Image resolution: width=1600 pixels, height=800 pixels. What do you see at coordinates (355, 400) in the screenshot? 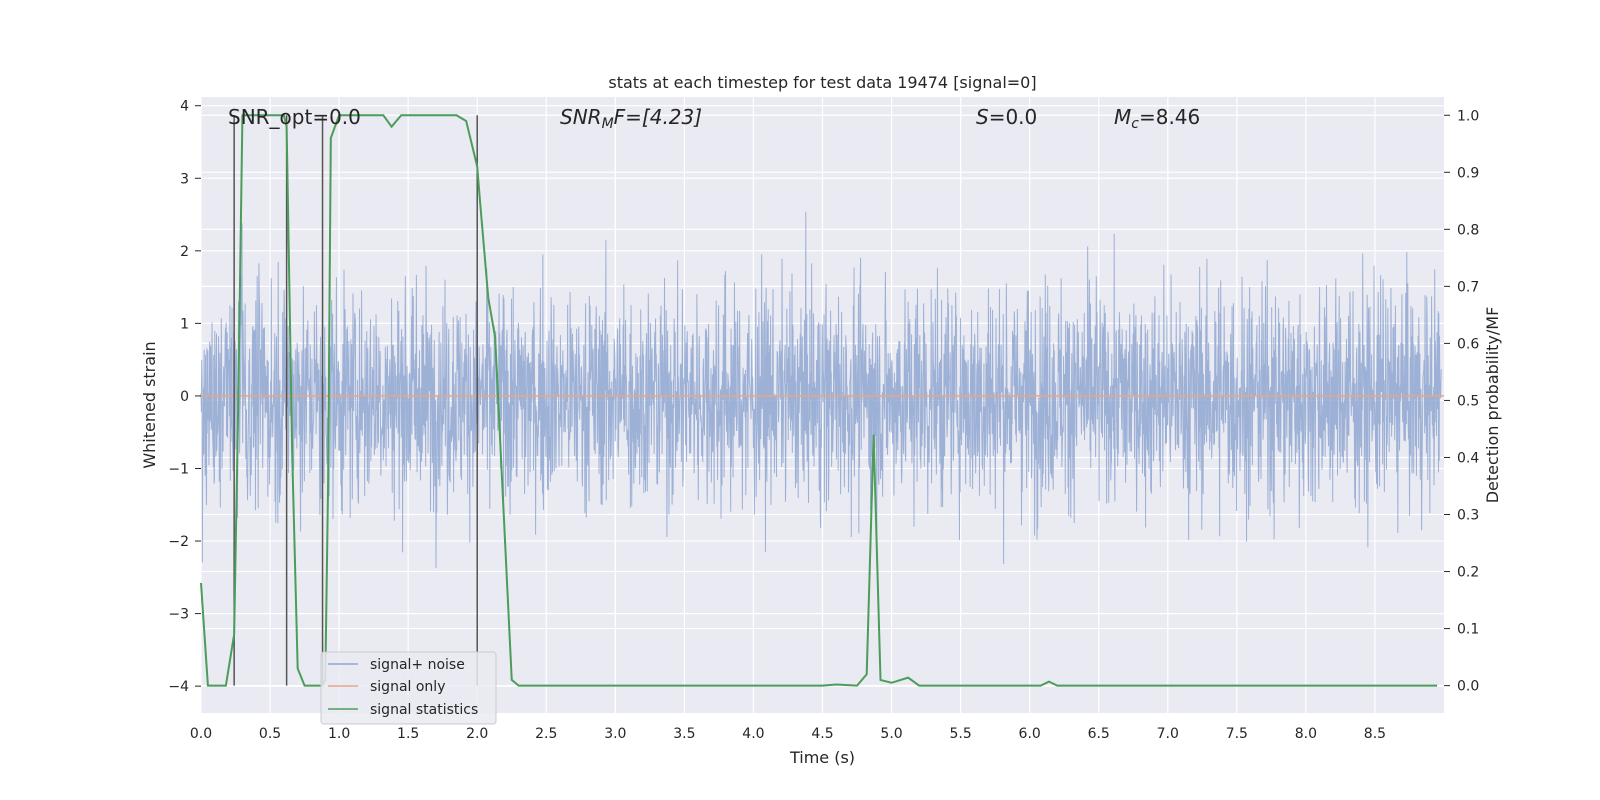
I see `vertical-markers` at bounding box center [355, 400].